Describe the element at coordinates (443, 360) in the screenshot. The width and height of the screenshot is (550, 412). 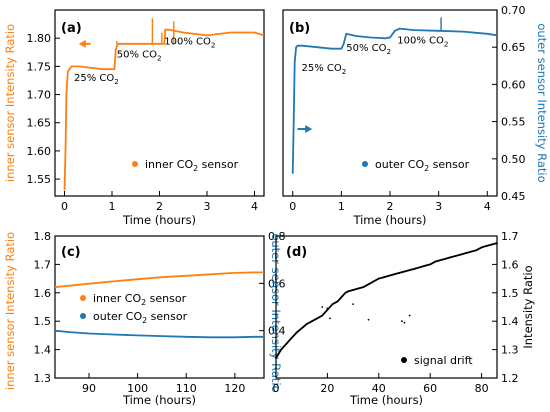
I see `legend-d-label: signal drift` at that location.